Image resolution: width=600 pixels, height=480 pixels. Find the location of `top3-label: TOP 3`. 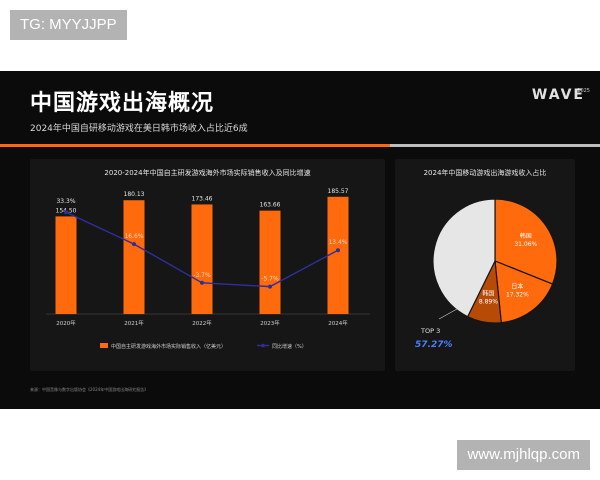

top3-label: TOP 3 is located at coordinates (430, 331).